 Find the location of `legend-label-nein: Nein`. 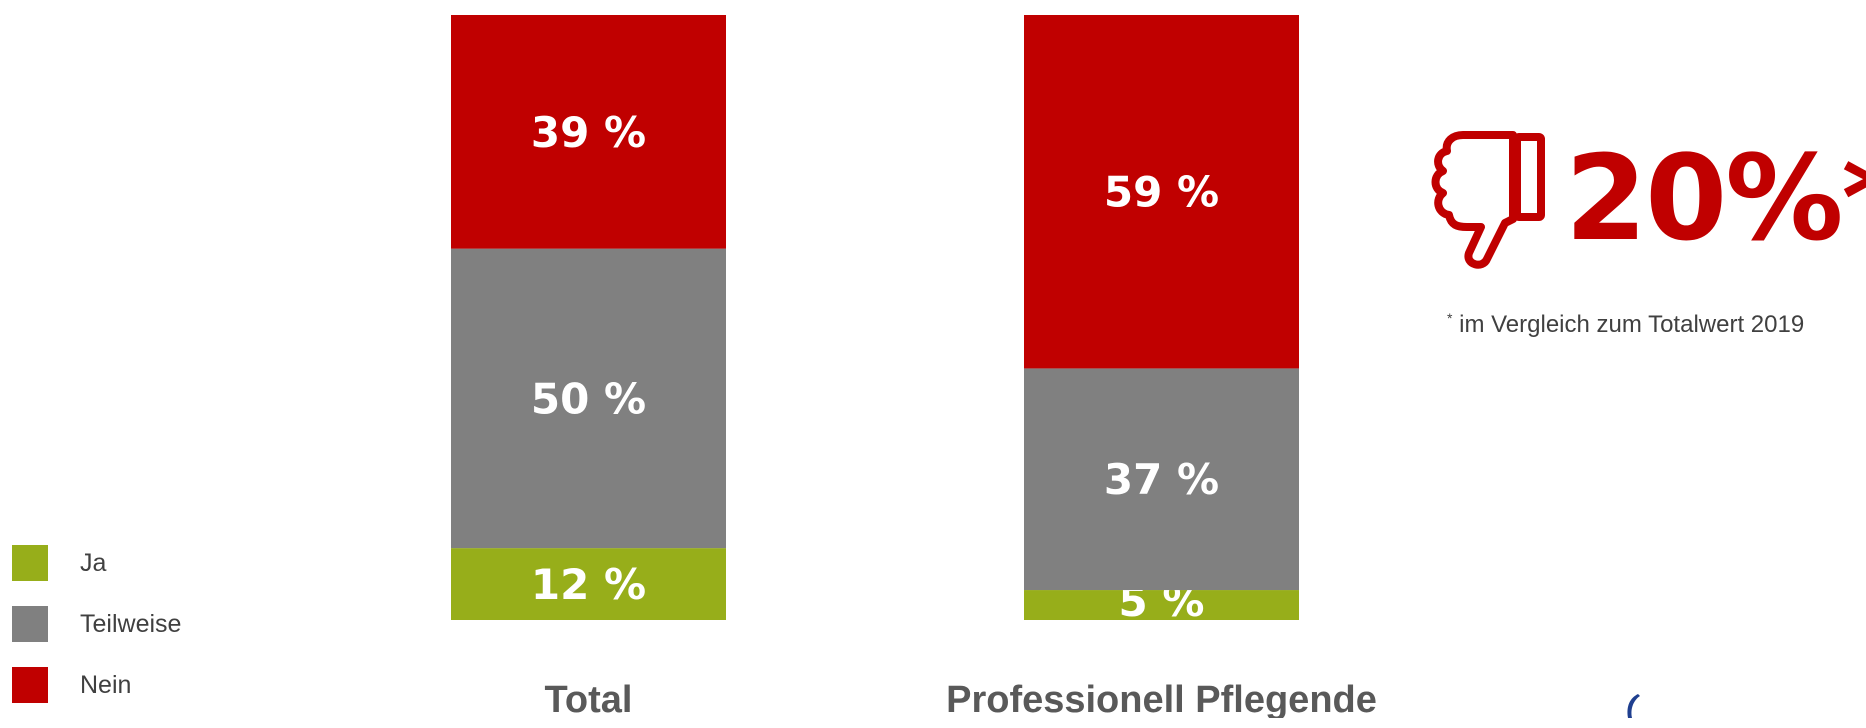

legend-label-nein: Nein is located at coordinates (106, 684).